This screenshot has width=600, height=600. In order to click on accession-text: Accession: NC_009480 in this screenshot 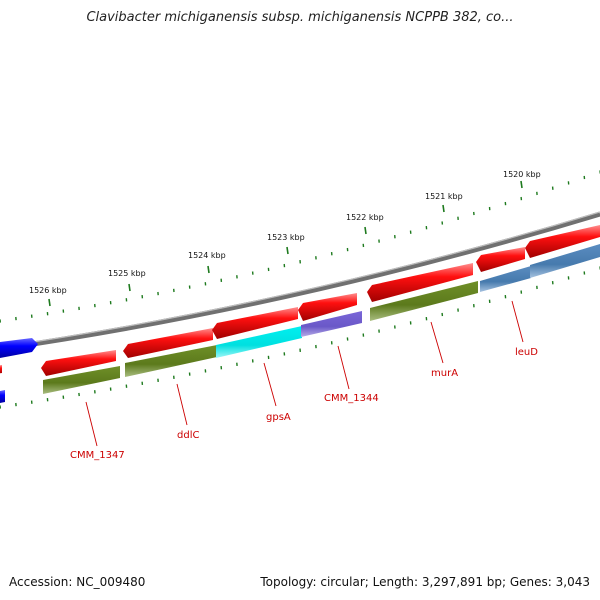, I will do `click(77, 582)`.